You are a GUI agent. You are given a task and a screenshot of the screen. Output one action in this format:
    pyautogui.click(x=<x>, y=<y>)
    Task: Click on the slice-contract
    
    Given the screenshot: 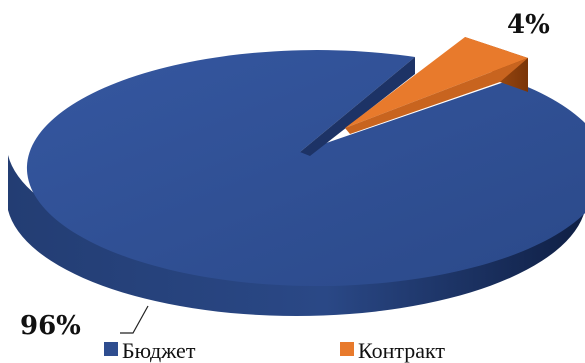 What is the action you would take?
    pyautogui.click(x=436, y=82)
    